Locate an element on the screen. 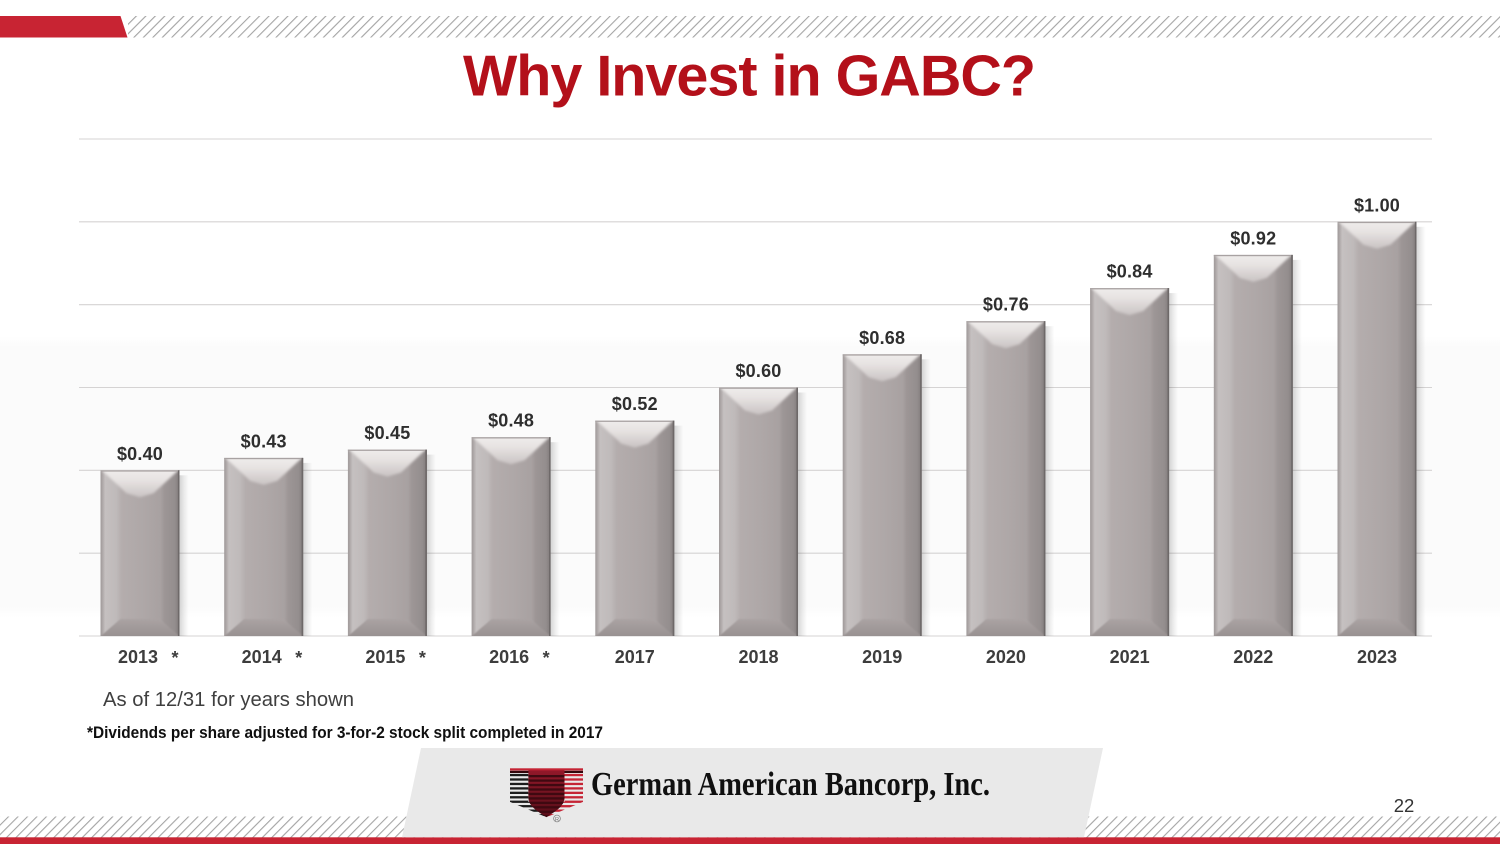 The width and height of the screenshot is (1500, 844). svg-text: 2013 is located at coordinates (138, 657).